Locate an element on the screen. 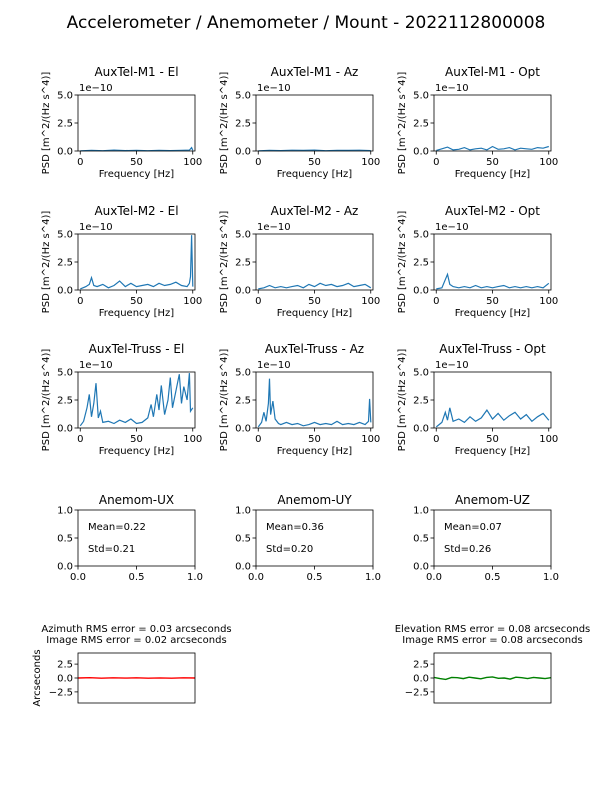 This screenshot has height=792, width=612. panel-title: AuxTel-Truss - Az is located at coordinates (314, 349).